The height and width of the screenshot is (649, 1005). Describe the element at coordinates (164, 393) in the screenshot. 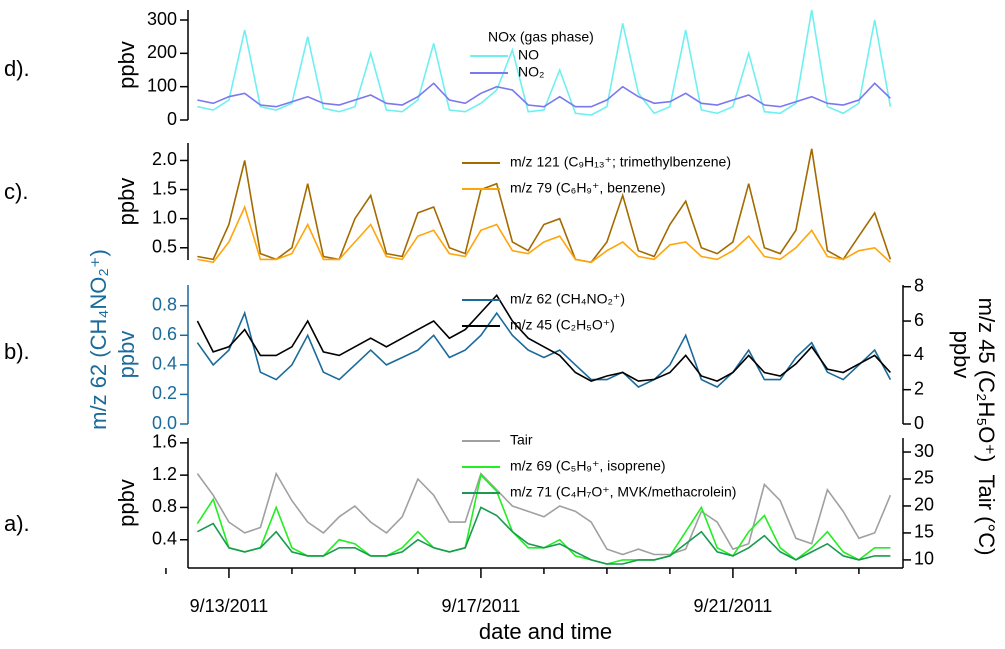

I see `y-tick-label: 0.2` at that location.